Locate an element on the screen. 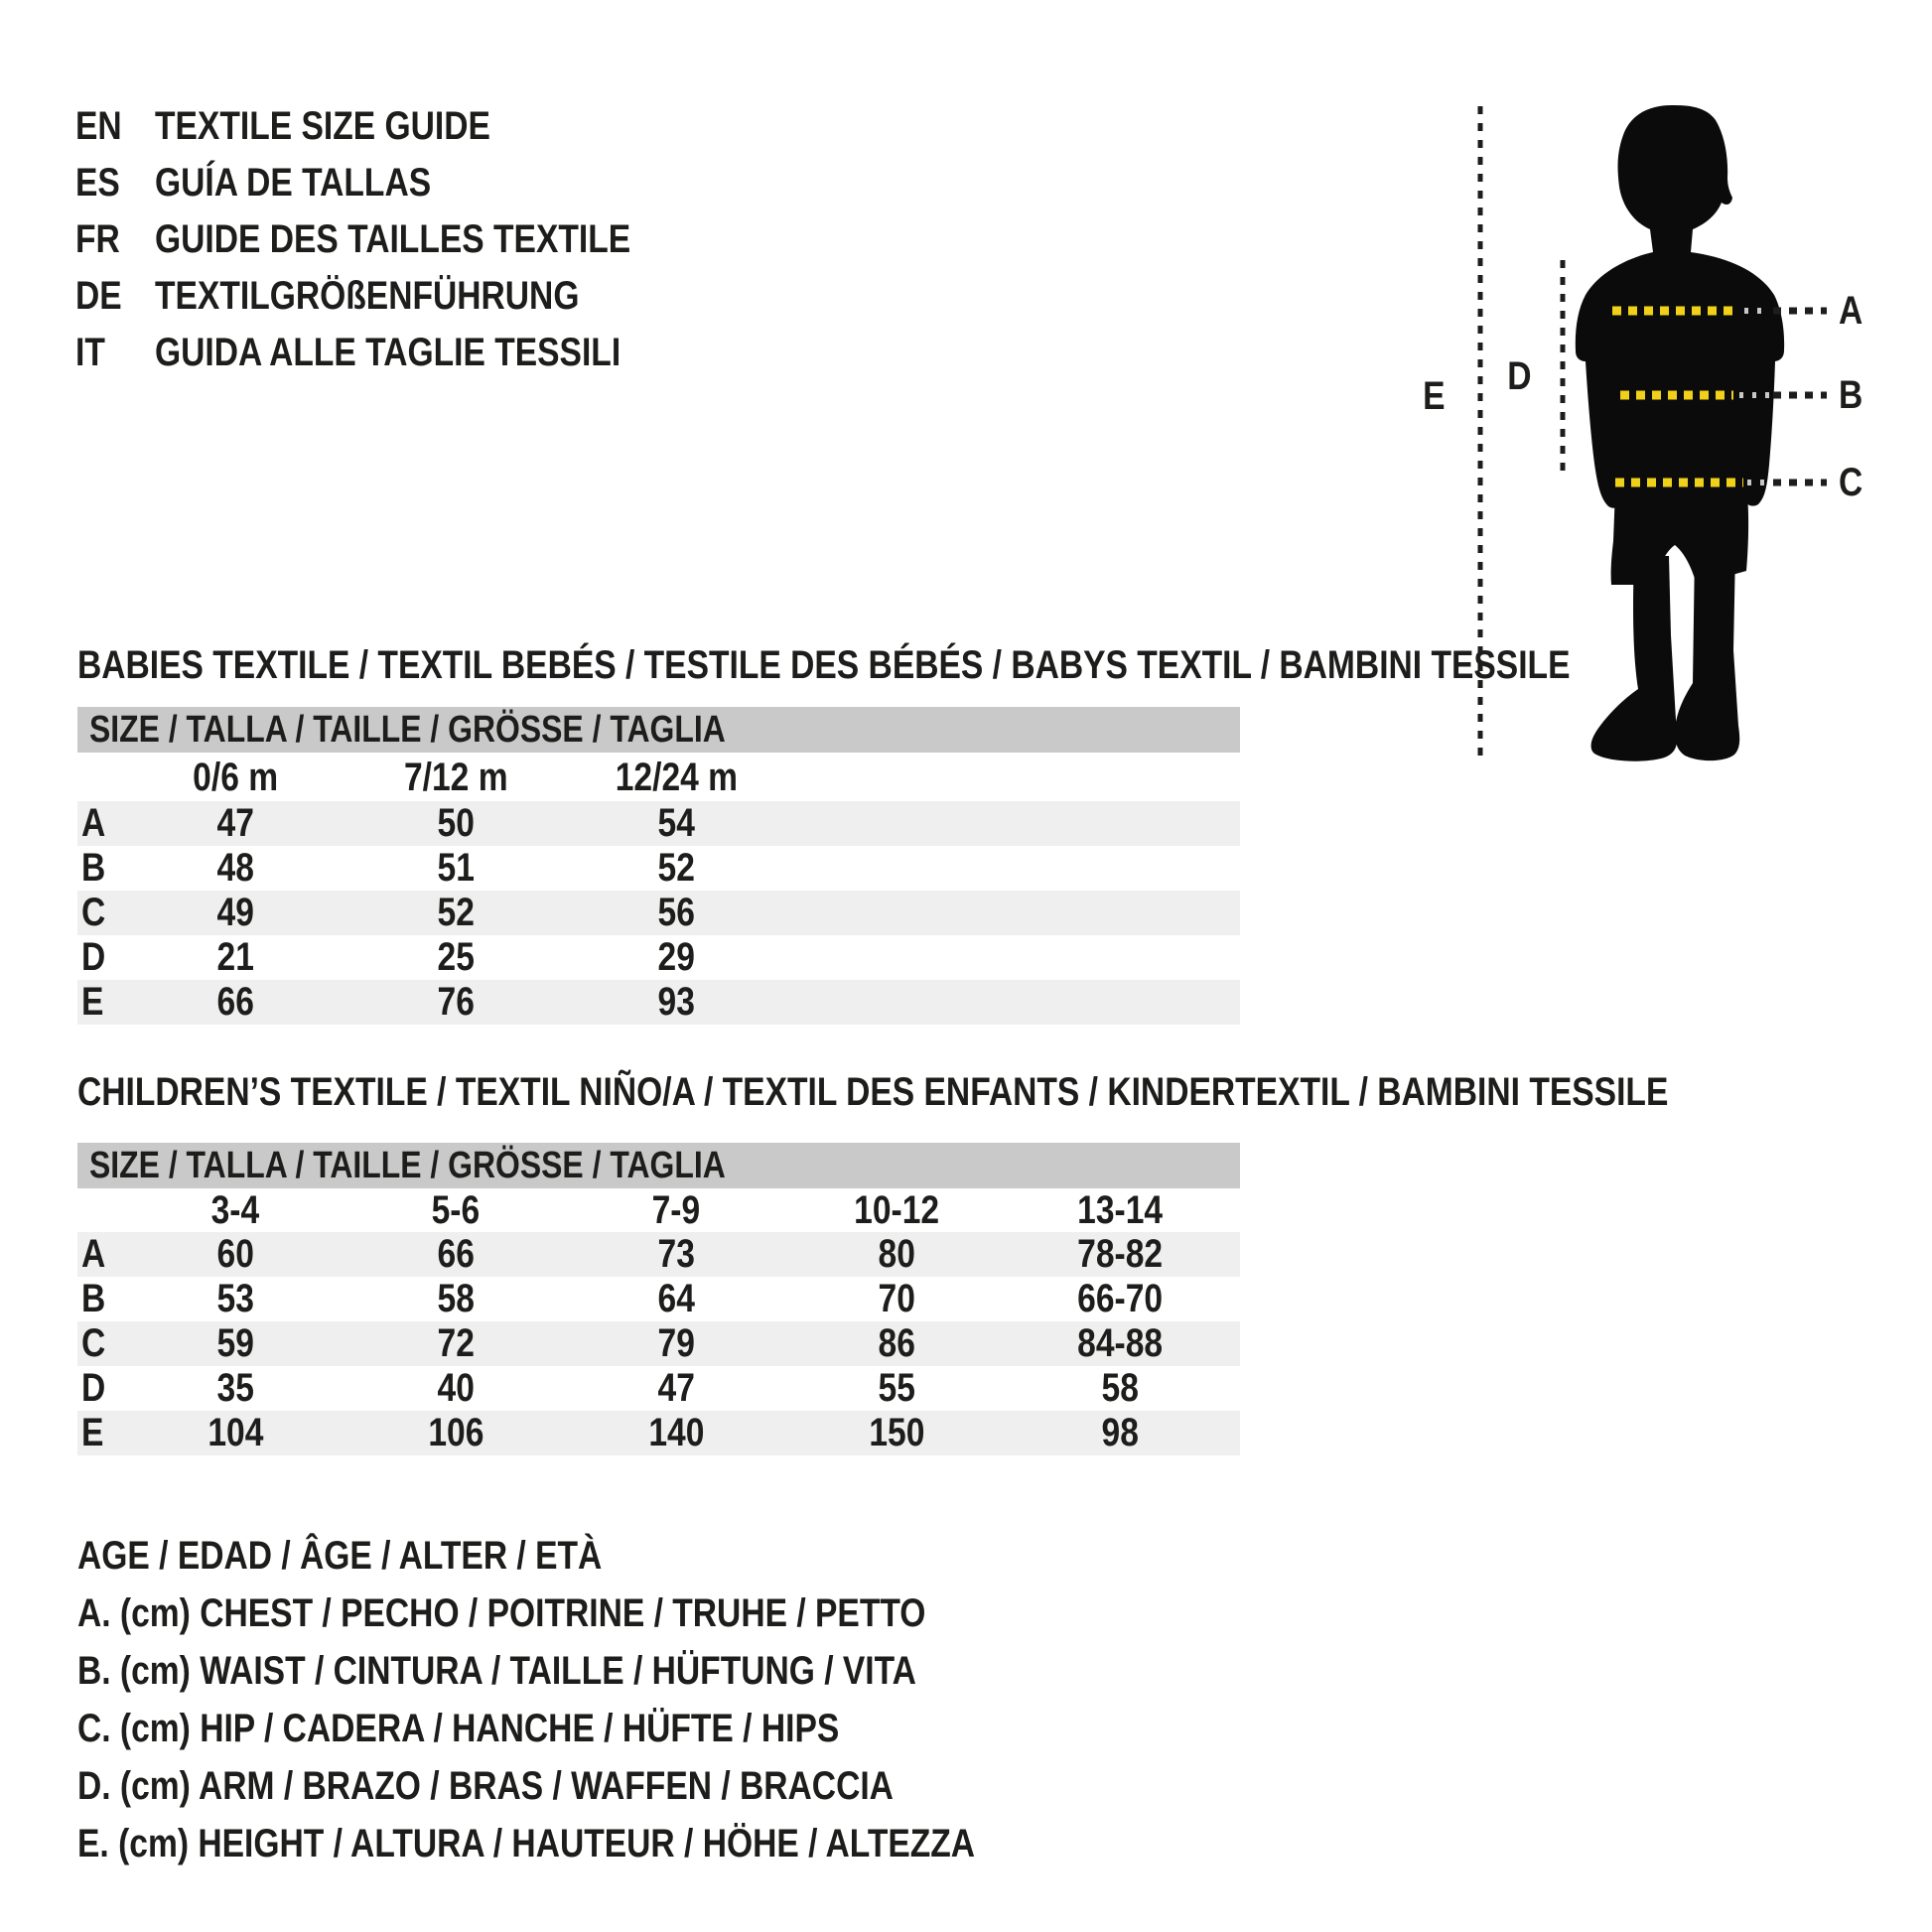 Image resolution: width=1932 pixels, height=1932 pixels. measure-label-e: E is located at coordinates (1433, 396).